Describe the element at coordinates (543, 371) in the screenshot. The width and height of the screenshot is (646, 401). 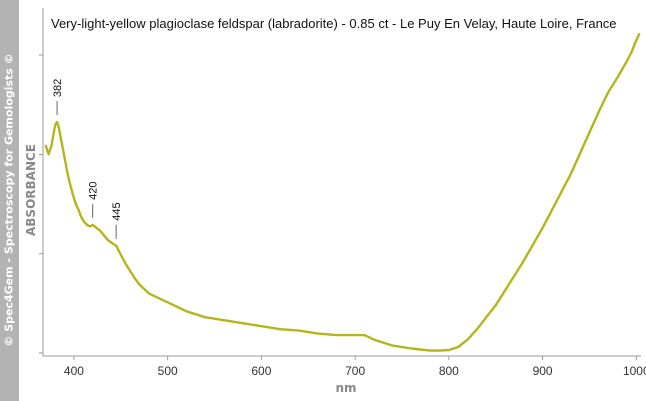
I see `x-tick-label: 900` at that location.